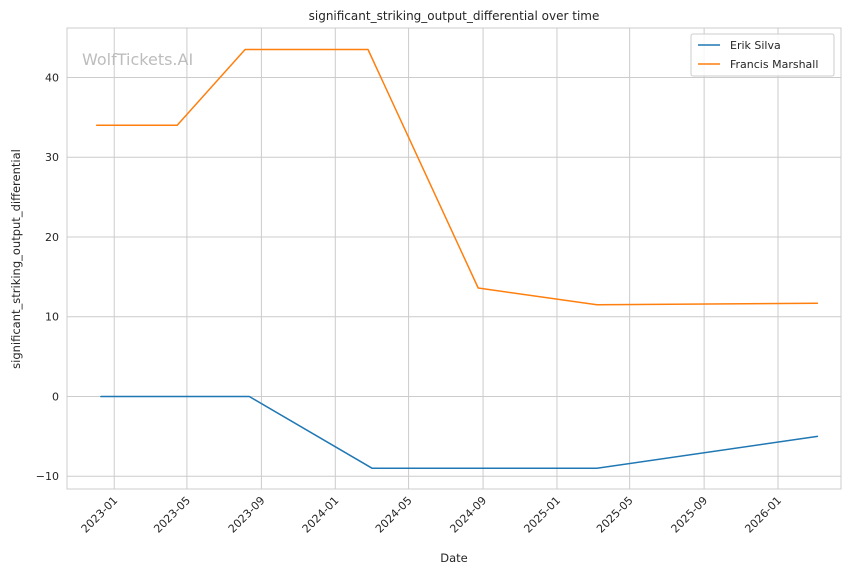 The height and width of the screenshot is (575, 850). I want to click on x-tick-label: 2024-01, so click(321, 515).